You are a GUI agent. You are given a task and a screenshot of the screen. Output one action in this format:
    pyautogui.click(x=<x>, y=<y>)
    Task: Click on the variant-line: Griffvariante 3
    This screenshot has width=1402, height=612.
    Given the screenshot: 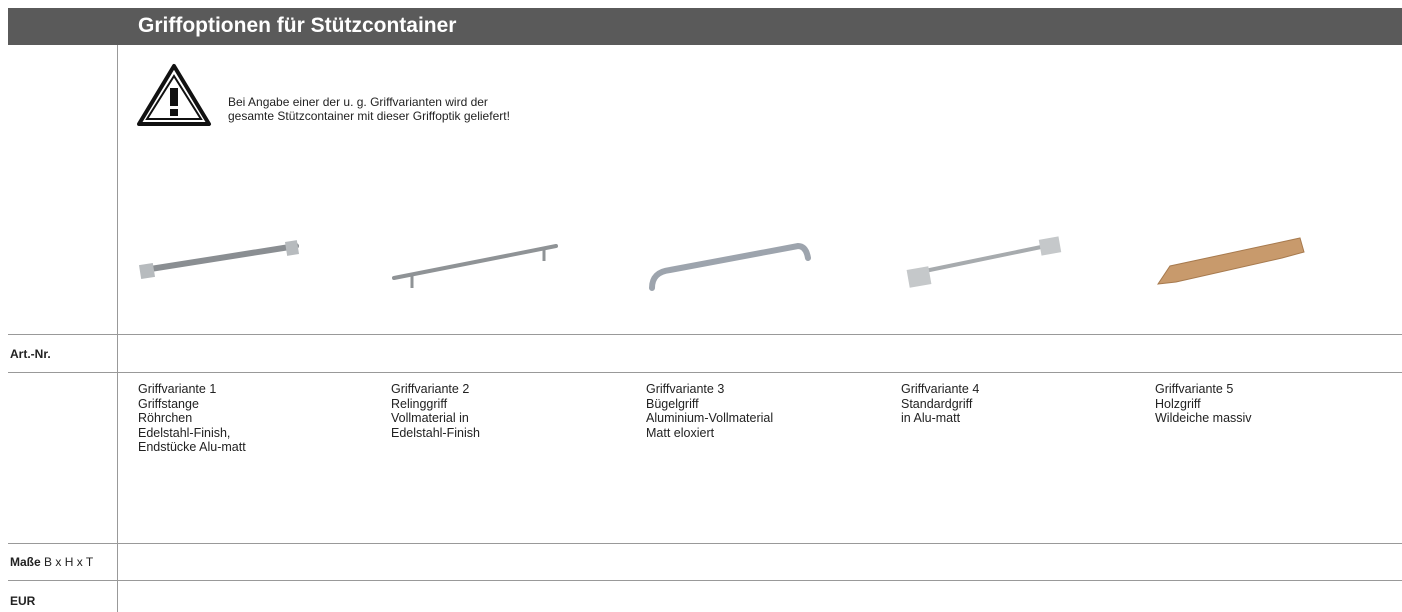 What is the action you would take?
    pyautogui.click(x=685, y=389)
    